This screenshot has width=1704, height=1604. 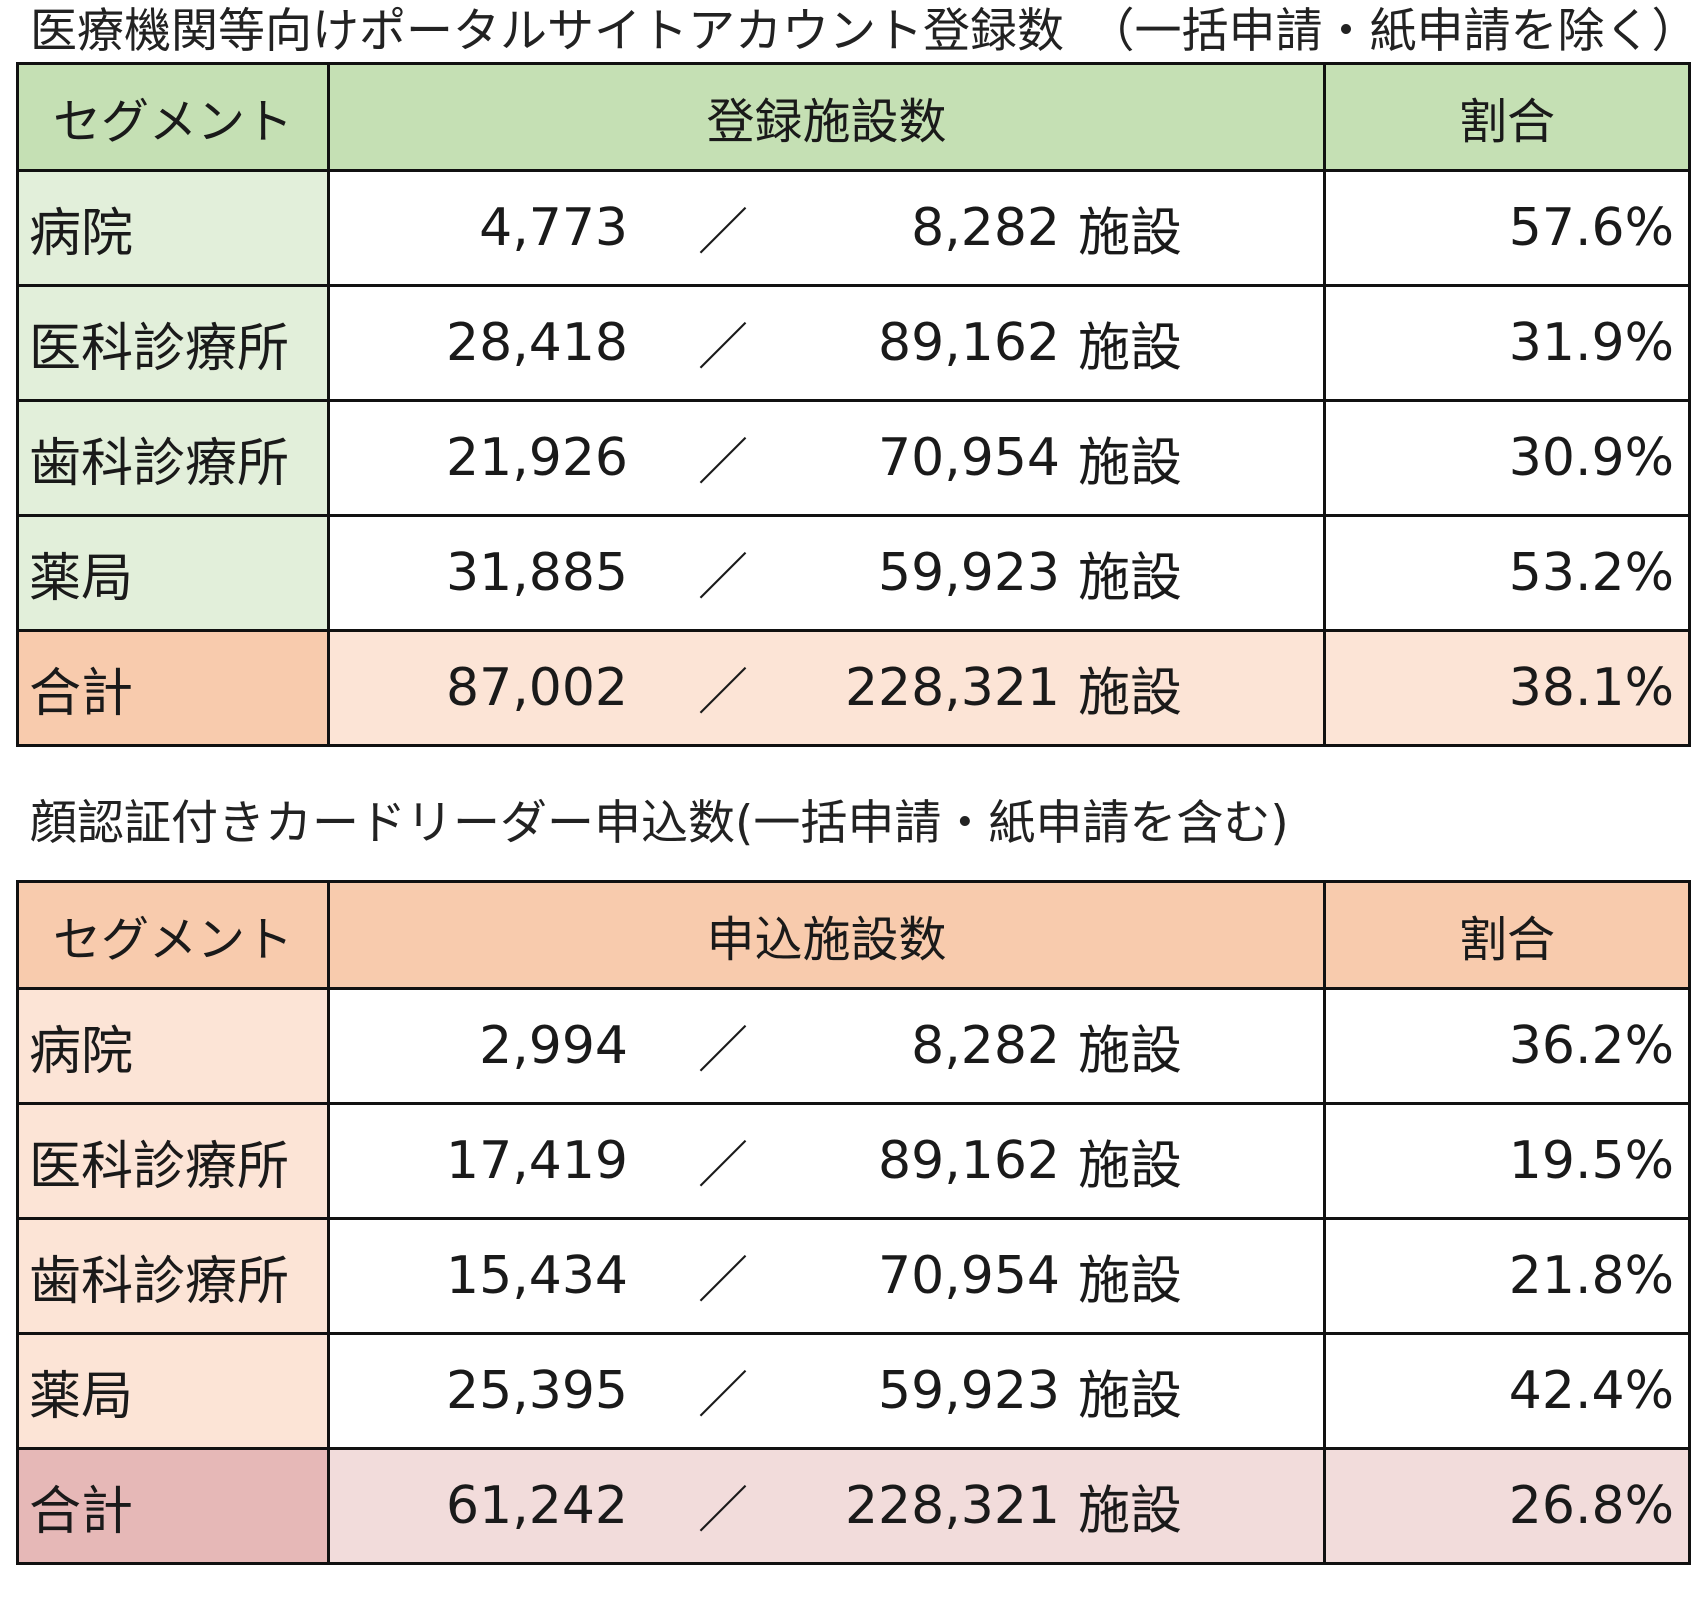 What do you see at coordinates (1507, 688) in the screenshot?
I see `total-ratio-cell: 38.1%` at bounding box center [1507, 688].